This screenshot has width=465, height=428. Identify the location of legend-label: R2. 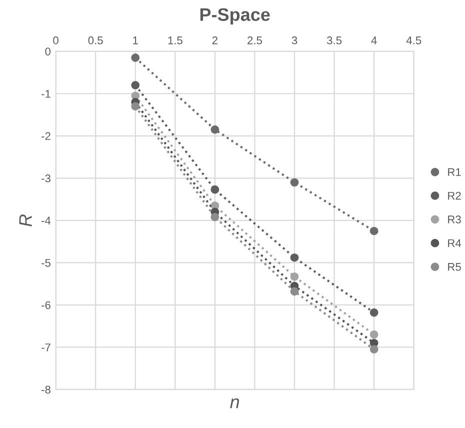
(454, 196).